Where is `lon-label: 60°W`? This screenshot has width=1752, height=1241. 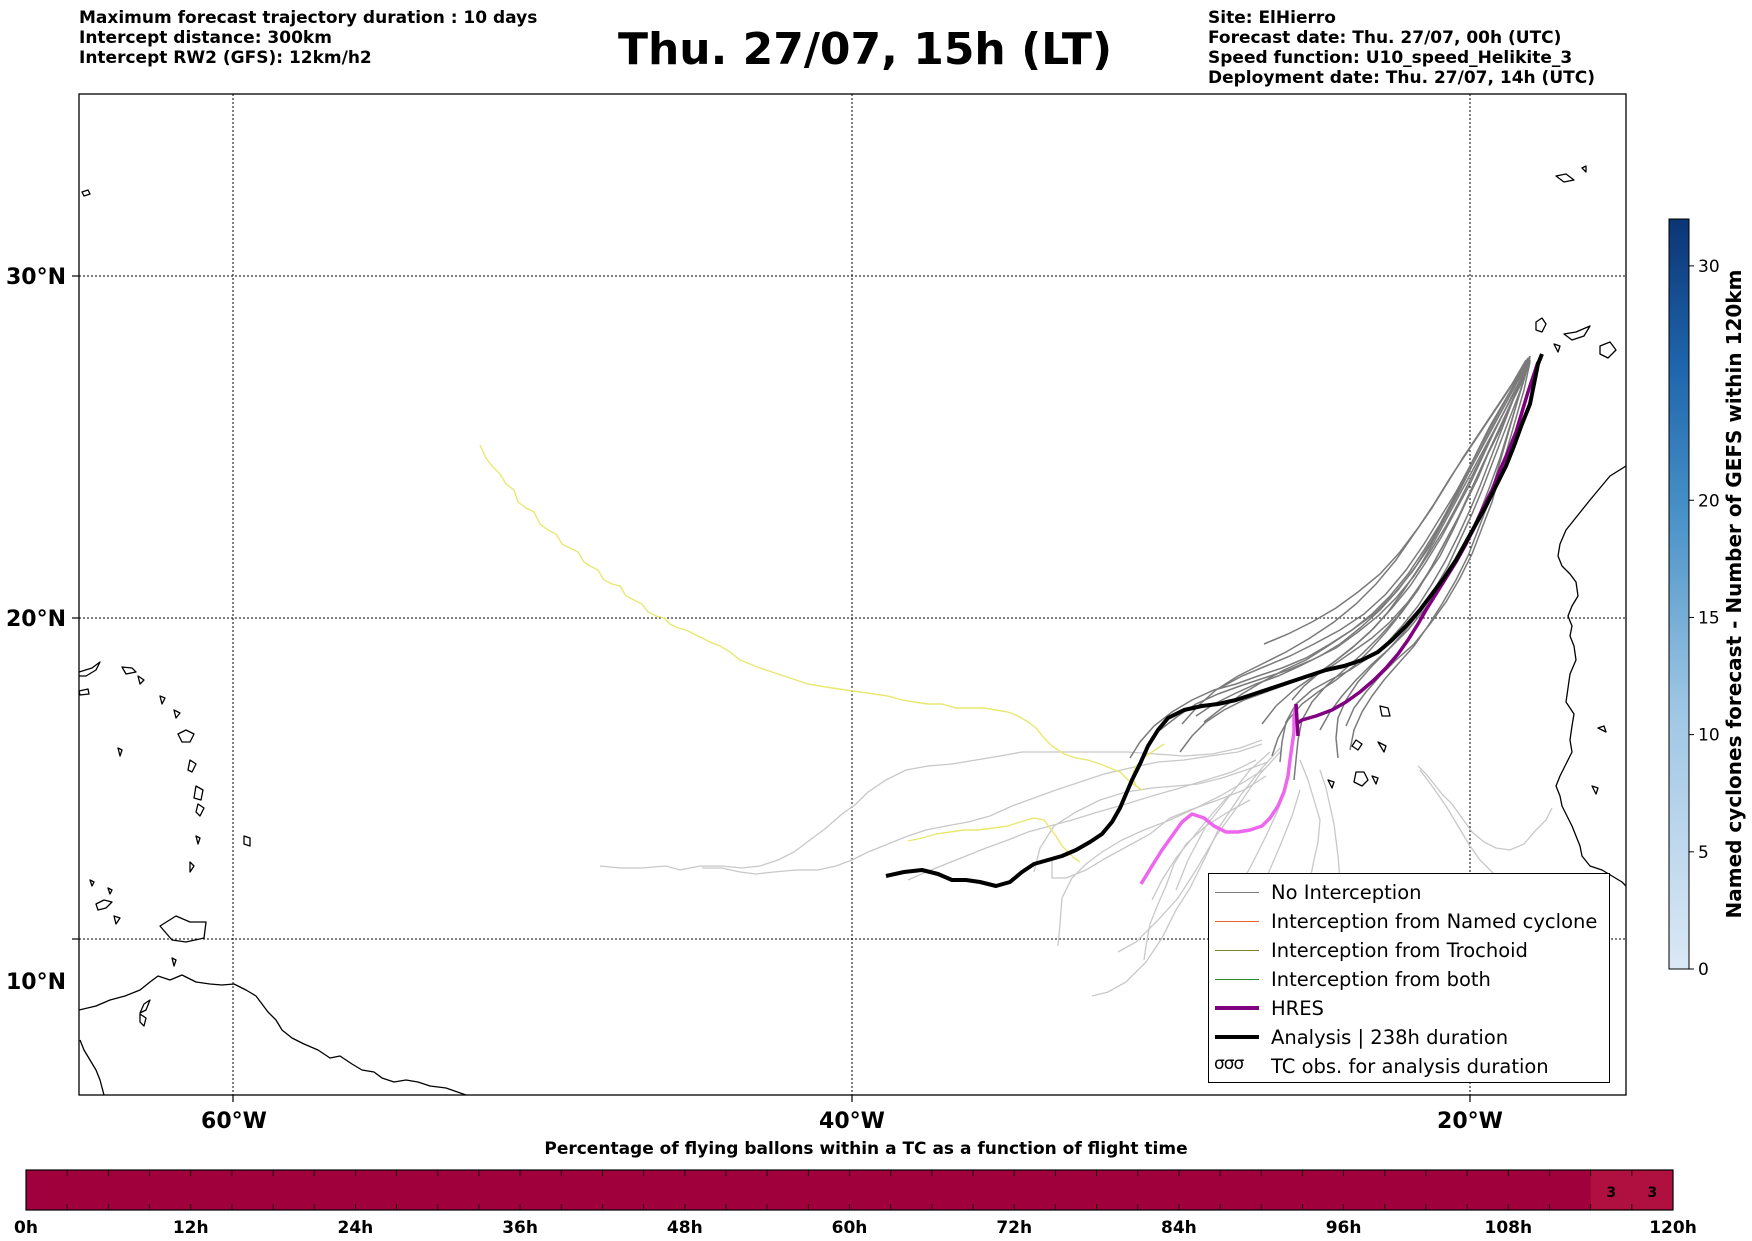
lon-label: 60°W is located at coordinates (234, 1121).